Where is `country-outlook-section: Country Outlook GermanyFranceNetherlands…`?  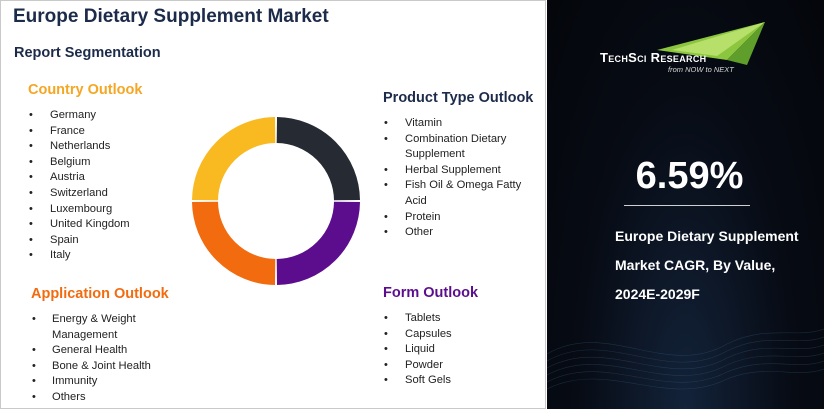
country-outlook-section: Country Outlook GermanyFranceNetherlands… is located at coordinates (85, 173).